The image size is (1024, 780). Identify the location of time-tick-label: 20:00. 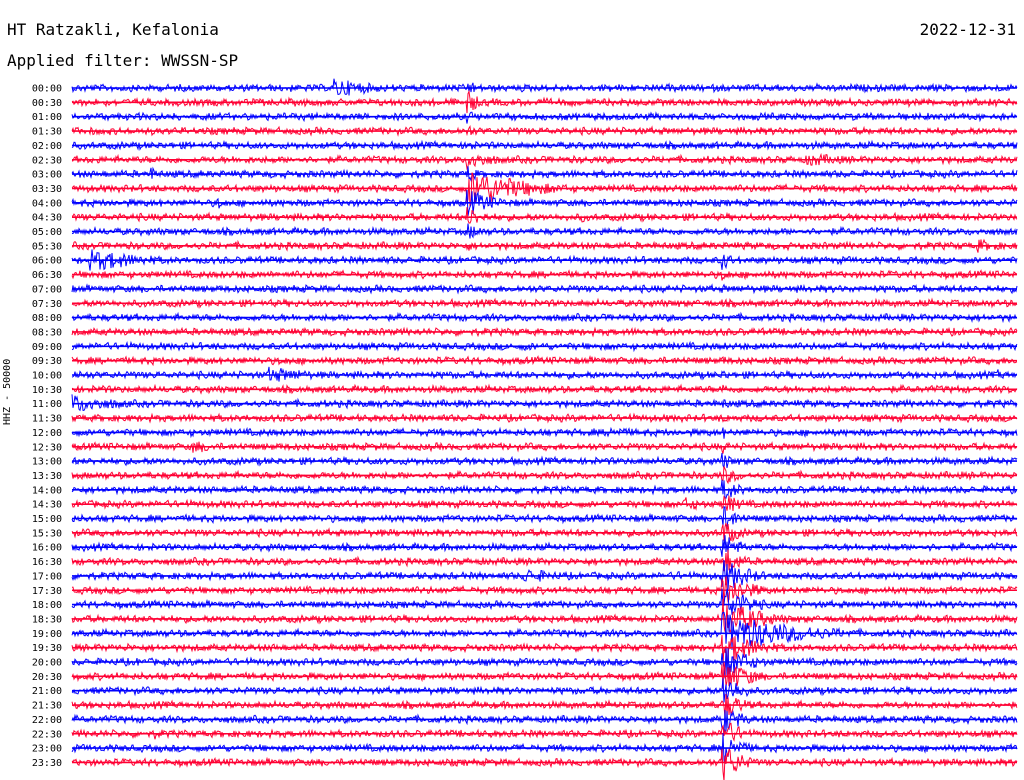
(47, 663).